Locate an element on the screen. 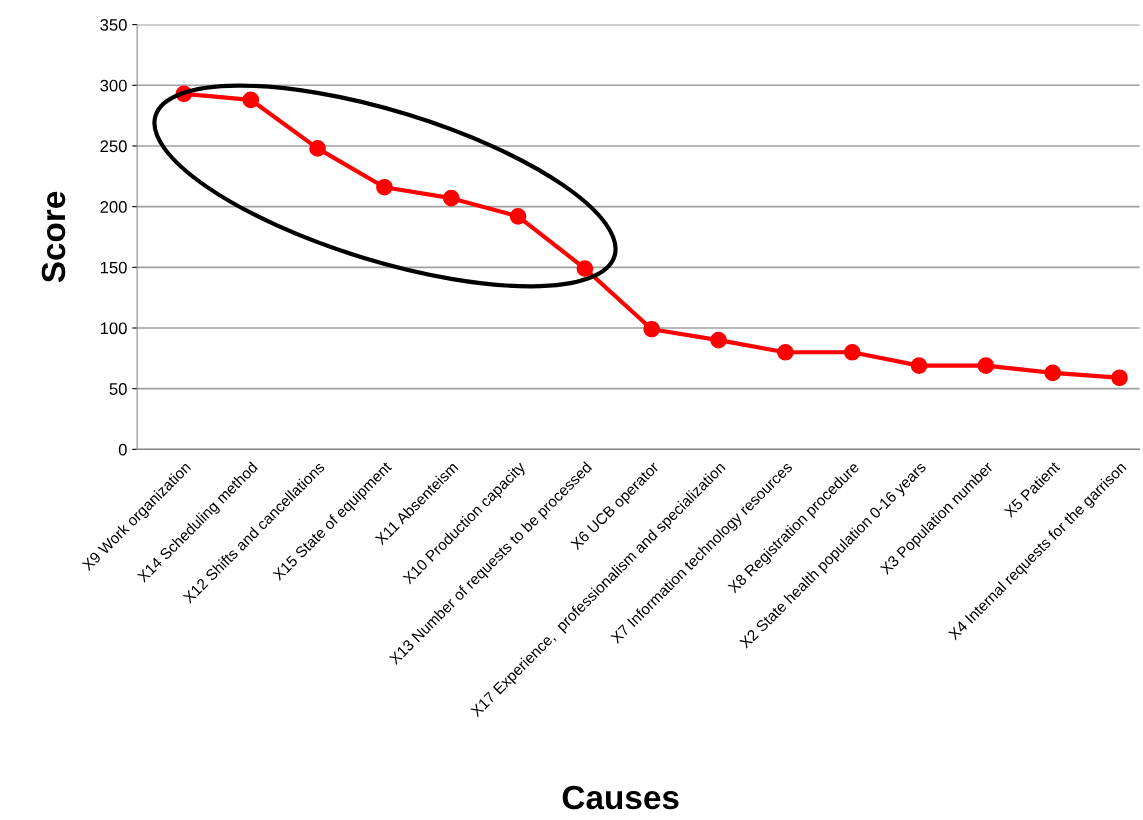 The width and height of the screenshot is (1143, 820). y-tick-label: 50 is located at coordinates (118, 389).